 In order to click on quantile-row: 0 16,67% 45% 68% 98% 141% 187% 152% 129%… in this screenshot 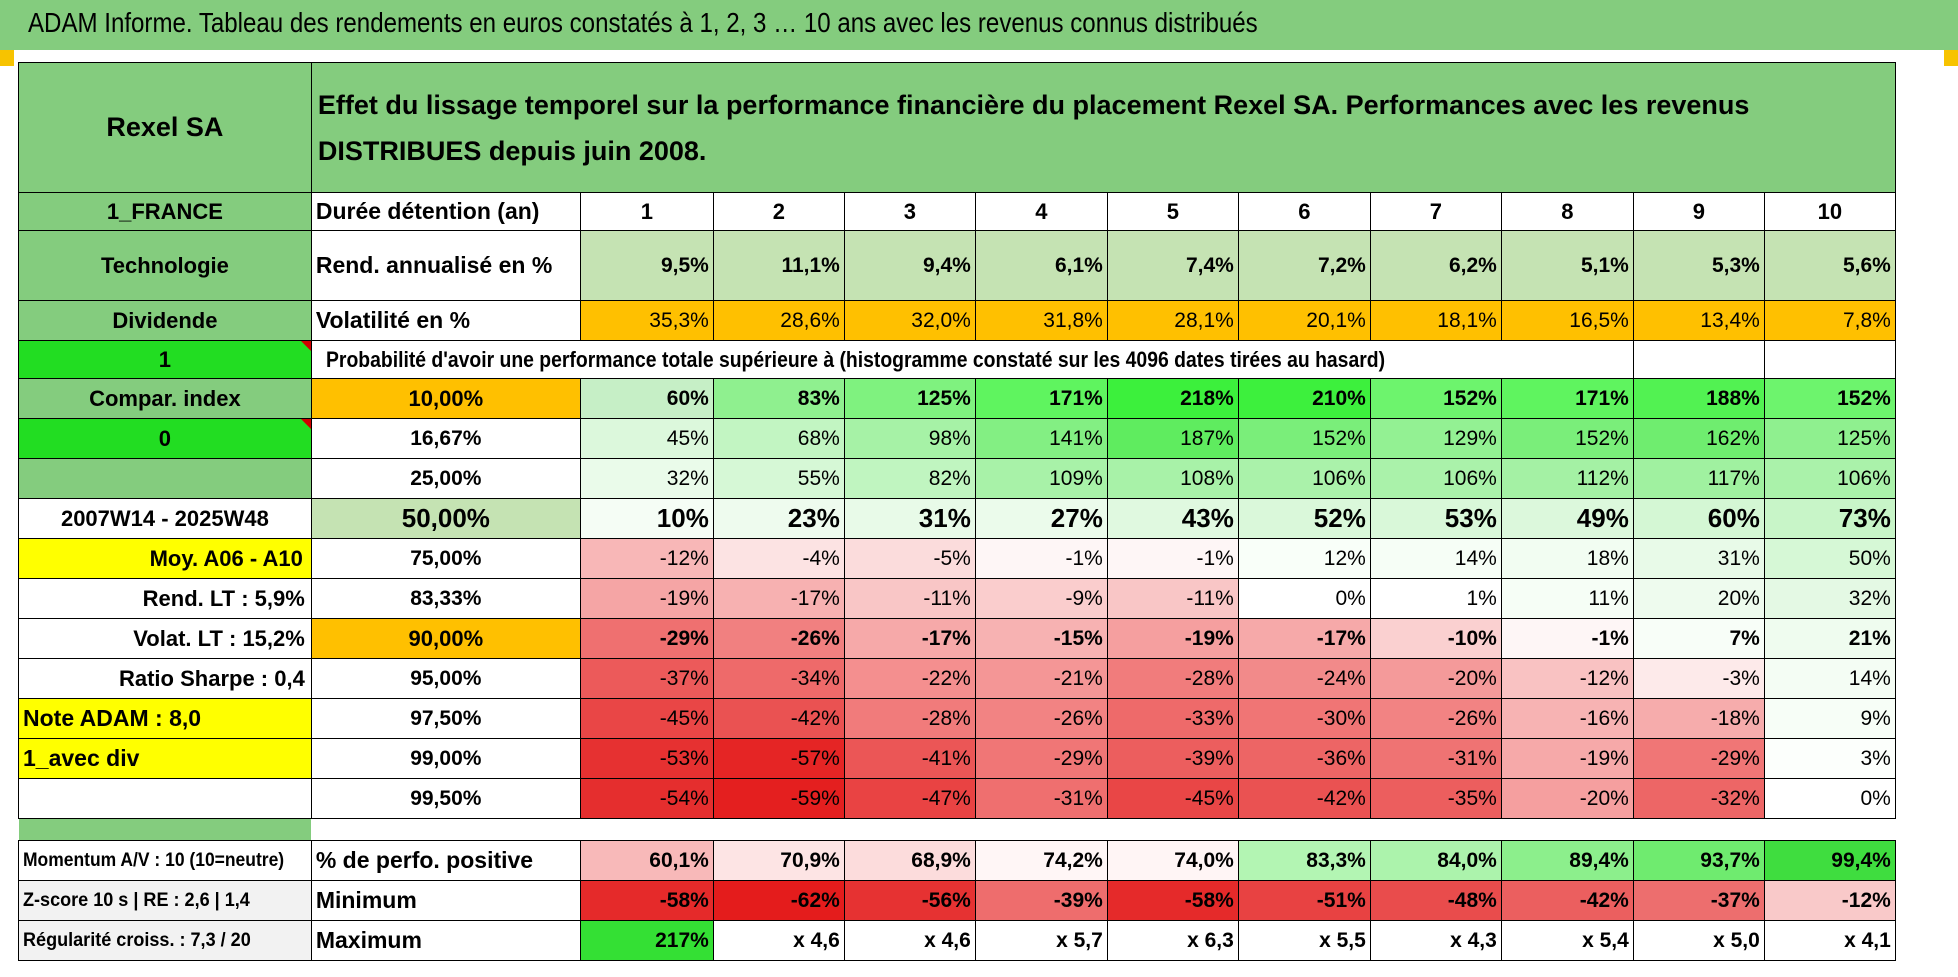, I will do `click(957, 438)`.